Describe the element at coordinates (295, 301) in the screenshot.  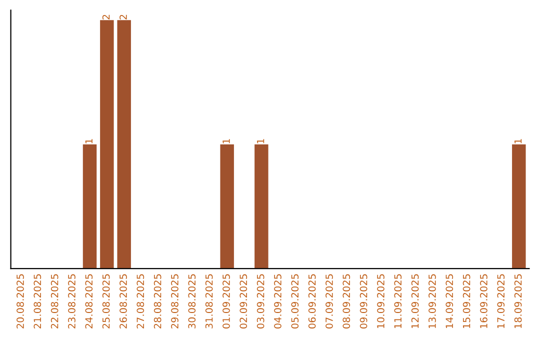
I see `x-tick-label: 05.09.2025` at that location.